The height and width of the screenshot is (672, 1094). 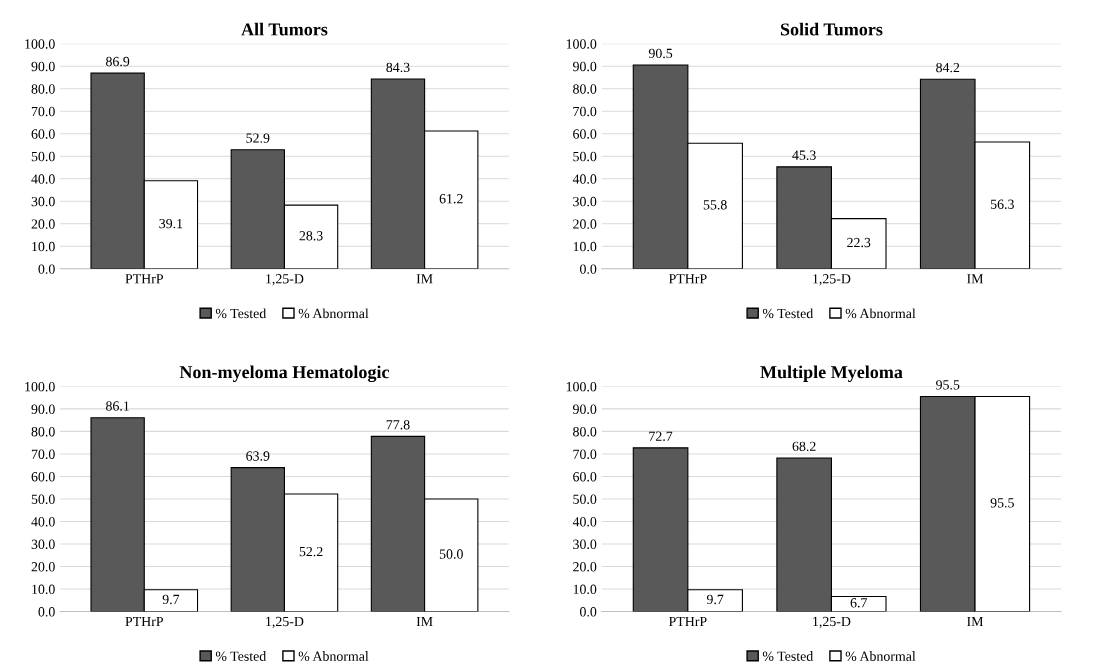 What do you see at coordinates (948, 67) in the screenshot?
I see `data-label: 84.2` at bounding box center [948, 67].